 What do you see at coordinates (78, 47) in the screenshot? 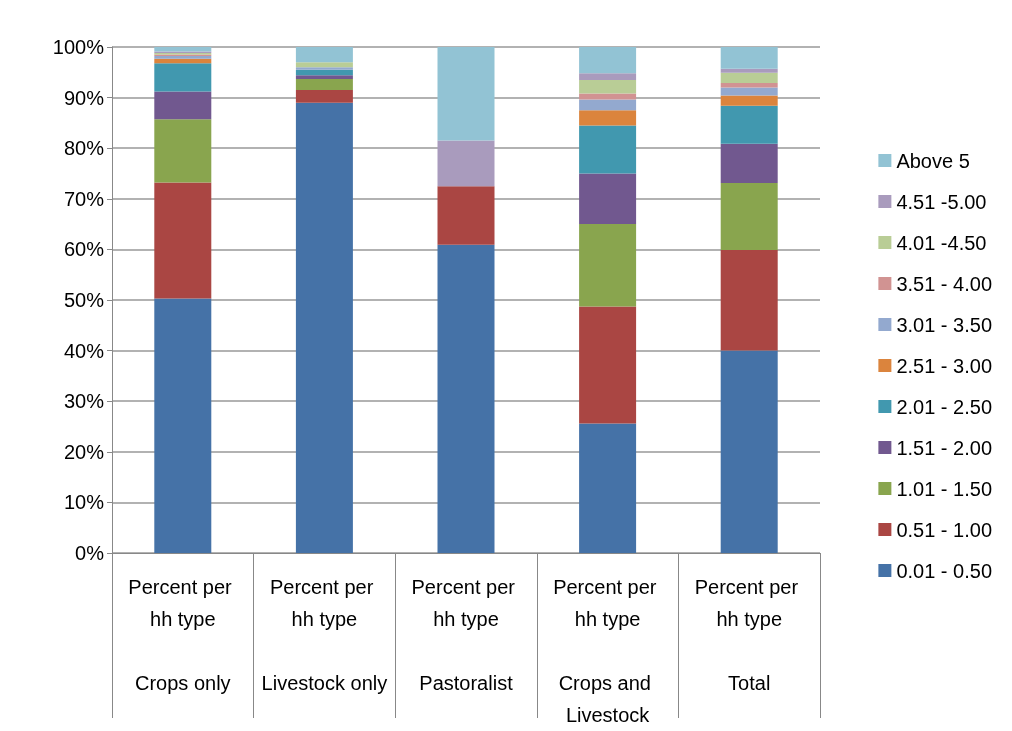
I see `y-tick-label: 100%` at bounding box center [78, 47].